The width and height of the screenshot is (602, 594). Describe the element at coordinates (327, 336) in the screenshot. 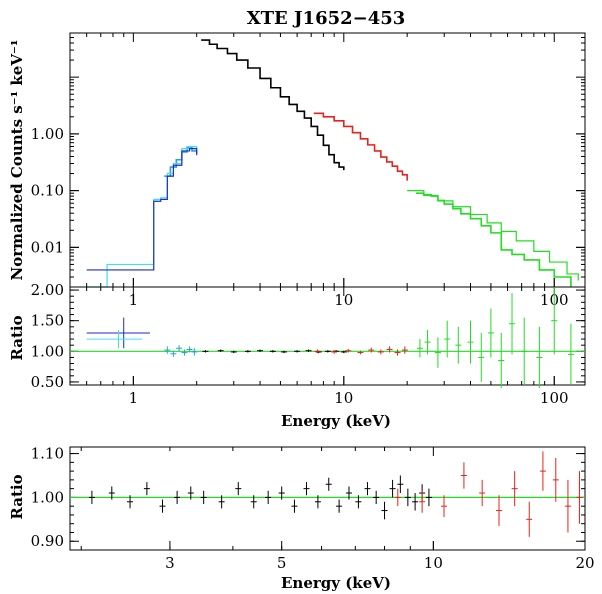

I see `plot-frame` at that location.